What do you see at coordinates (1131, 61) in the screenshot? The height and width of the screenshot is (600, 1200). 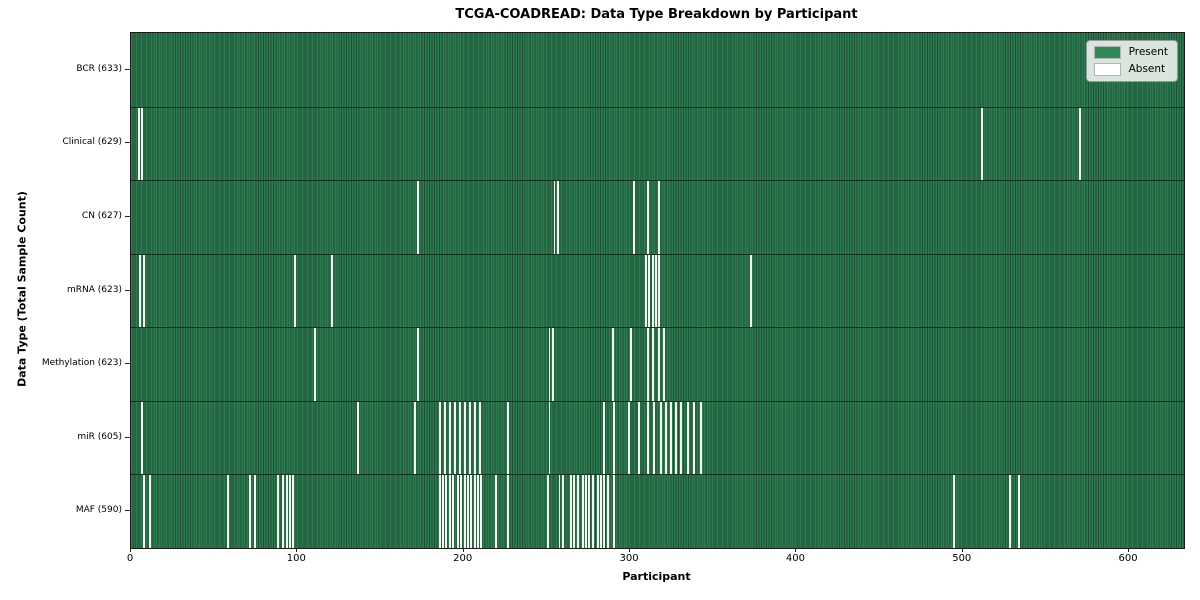 I see `legend: Present Absent` at bounding box center [1131, 61].